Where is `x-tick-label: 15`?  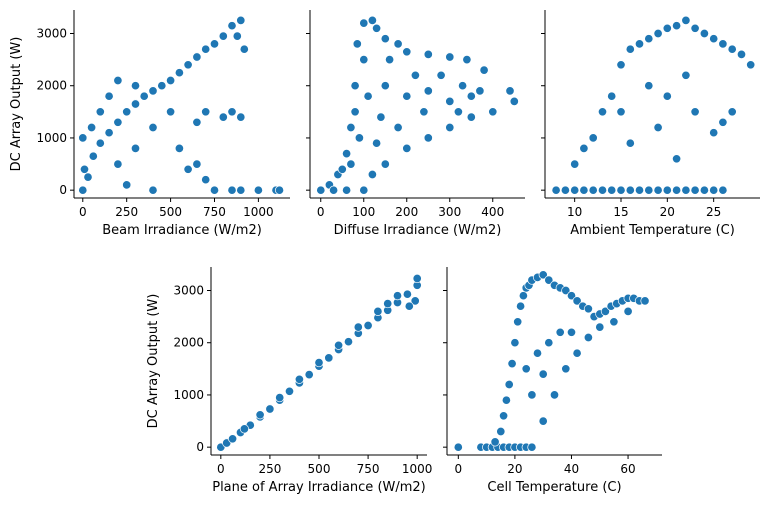 x-tick-label: 15 is located at coordinates (620, 212).